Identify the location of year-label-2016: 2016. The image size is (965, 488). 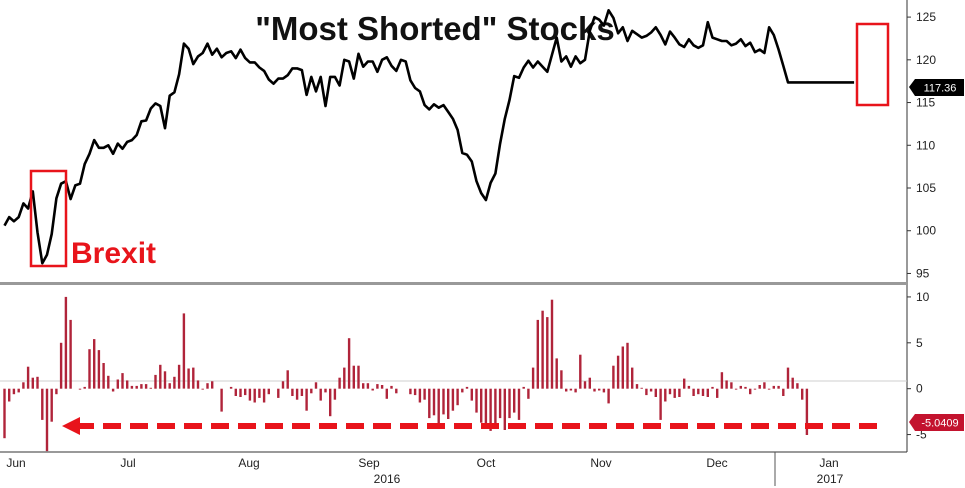
(387, 479).